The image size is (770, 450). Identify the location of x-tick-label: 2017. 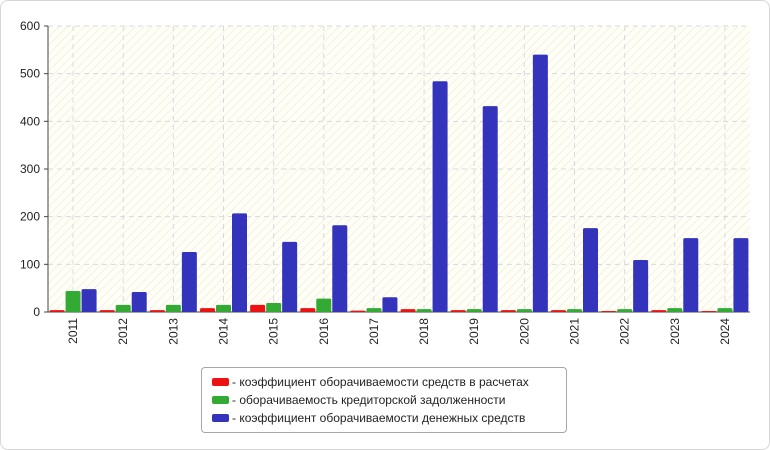
(374, 331).